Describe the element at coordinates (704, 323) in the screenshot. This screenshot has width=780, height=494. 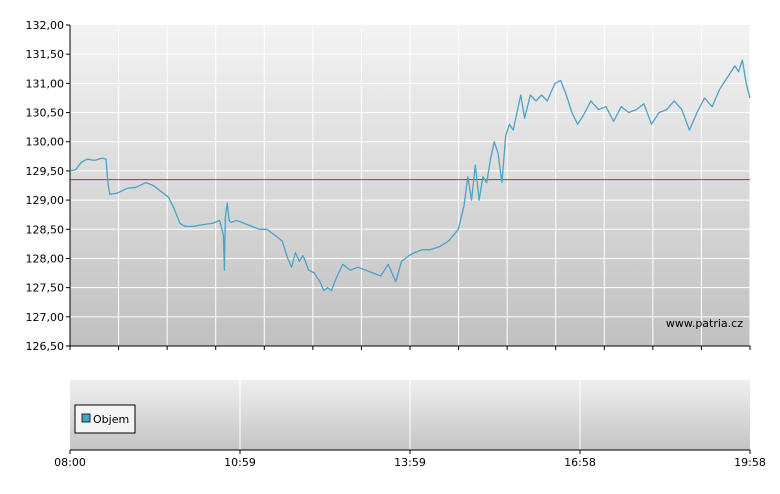
I see `watermark: www.patria.cz` at that location.